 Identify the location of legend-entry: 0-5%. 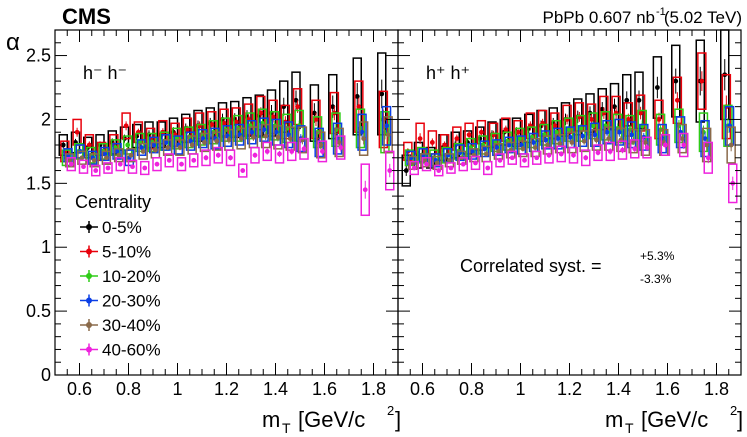
(111, 227).